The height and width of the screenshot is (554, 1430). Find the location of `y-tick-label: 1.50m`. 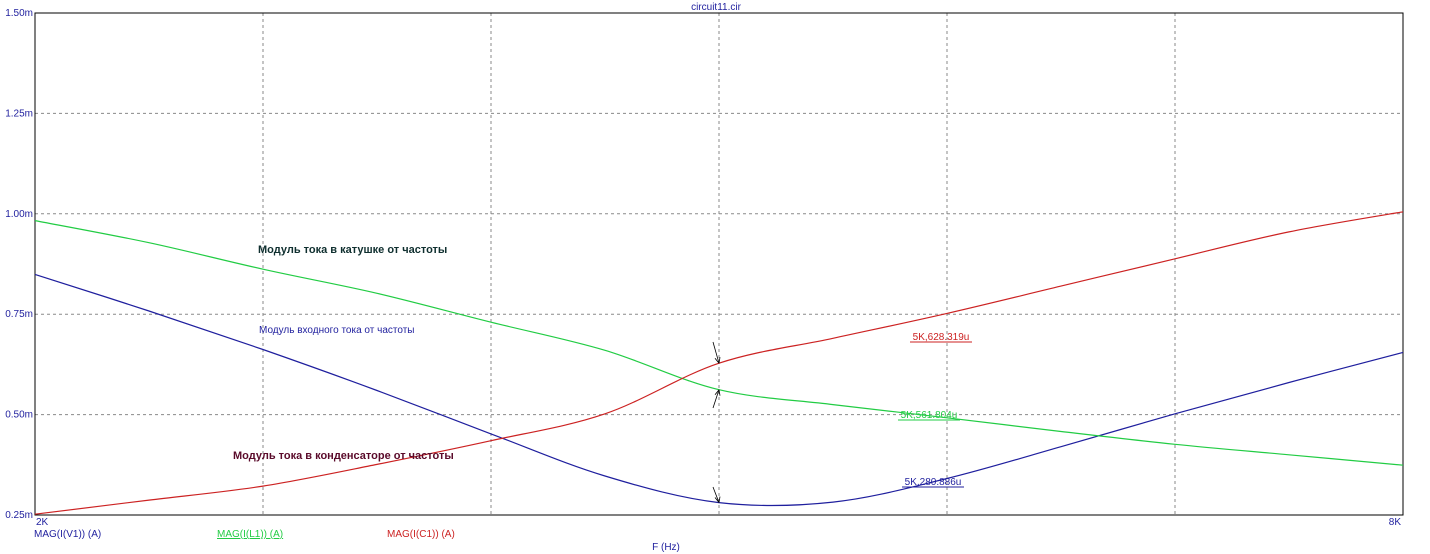

y-tick-label: 1.50m is located at coordinates (19, 13).